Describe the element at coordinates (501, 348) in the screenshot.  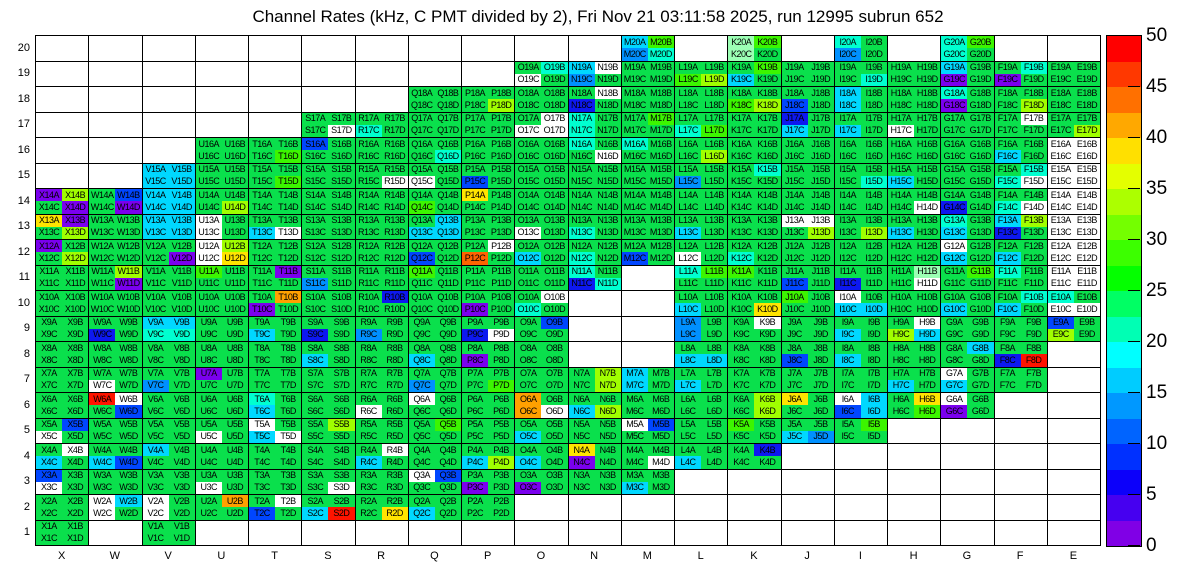
I see `channel-P8B: P8B` at that location.